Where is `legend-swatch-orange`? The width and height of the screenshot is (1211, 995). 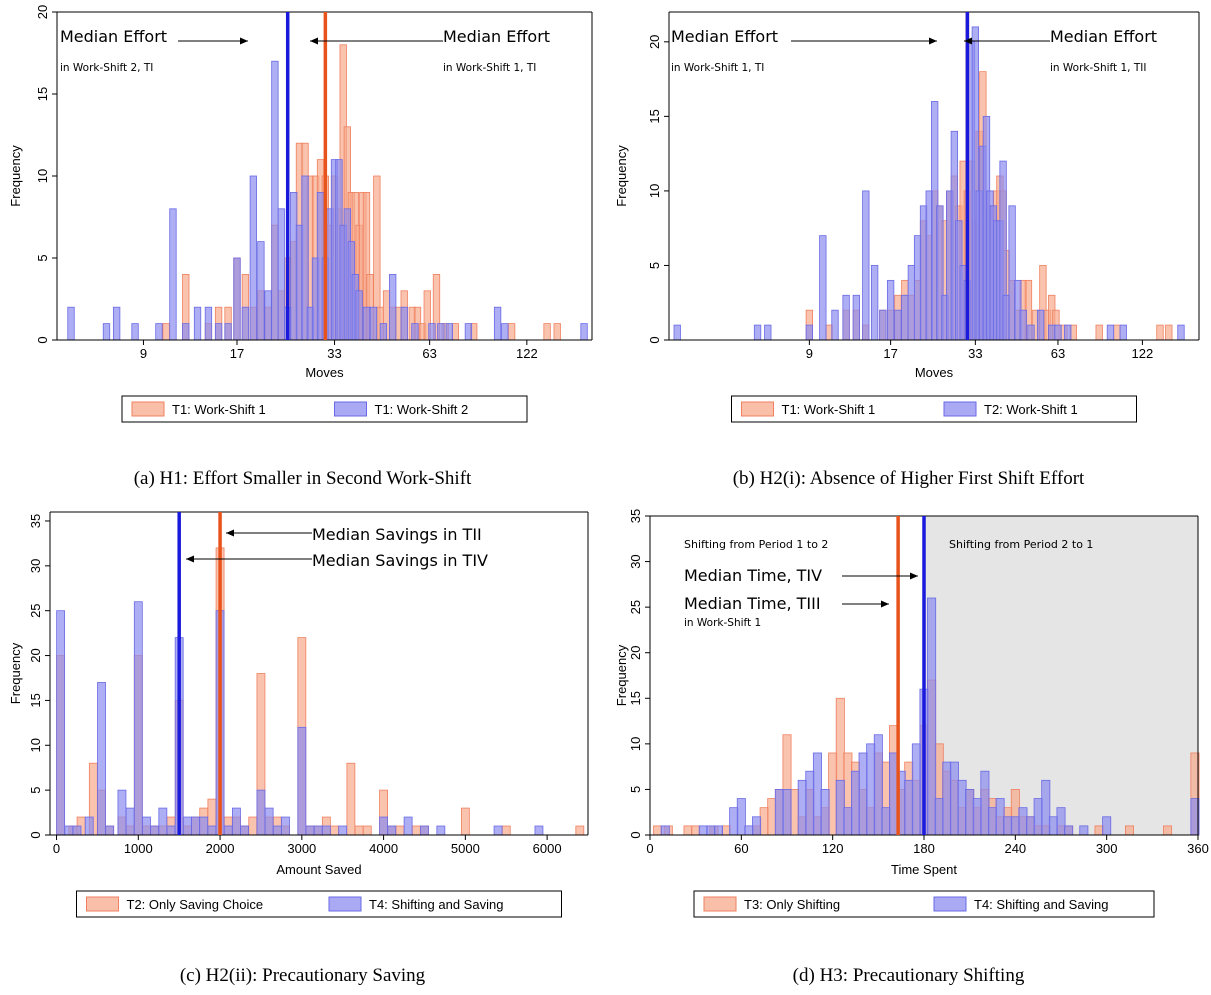 legend-swatch-orange is located at coordinates (757, 409).